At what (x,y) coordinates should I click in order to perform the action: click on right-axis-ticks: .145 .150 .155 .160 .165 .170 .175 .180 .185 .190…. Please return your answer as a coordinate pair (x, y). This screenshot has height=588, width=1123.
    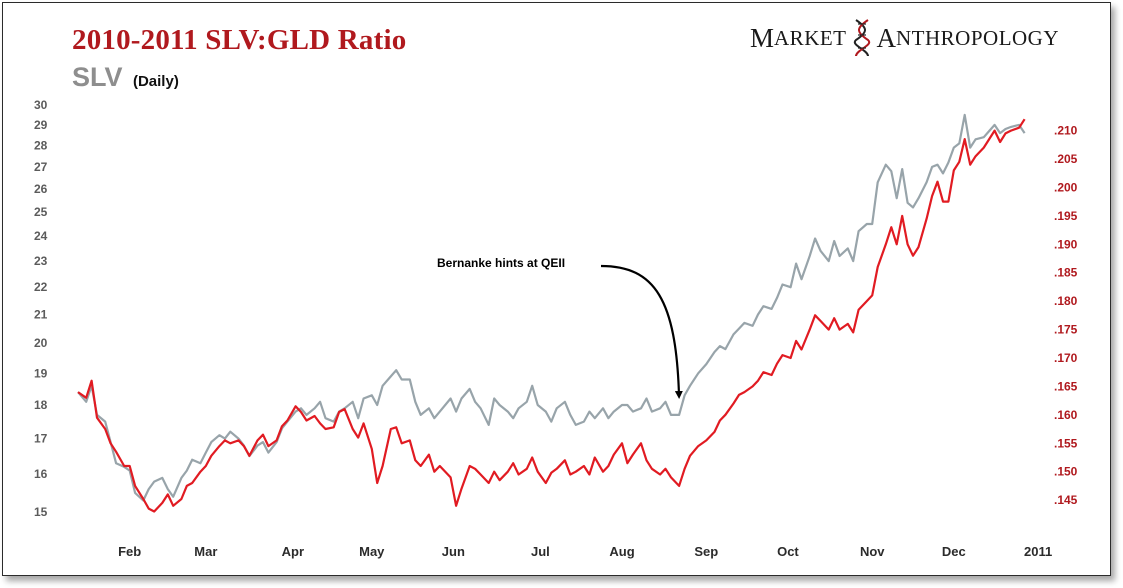
    Looking at the image, I should click on (1066, 316).